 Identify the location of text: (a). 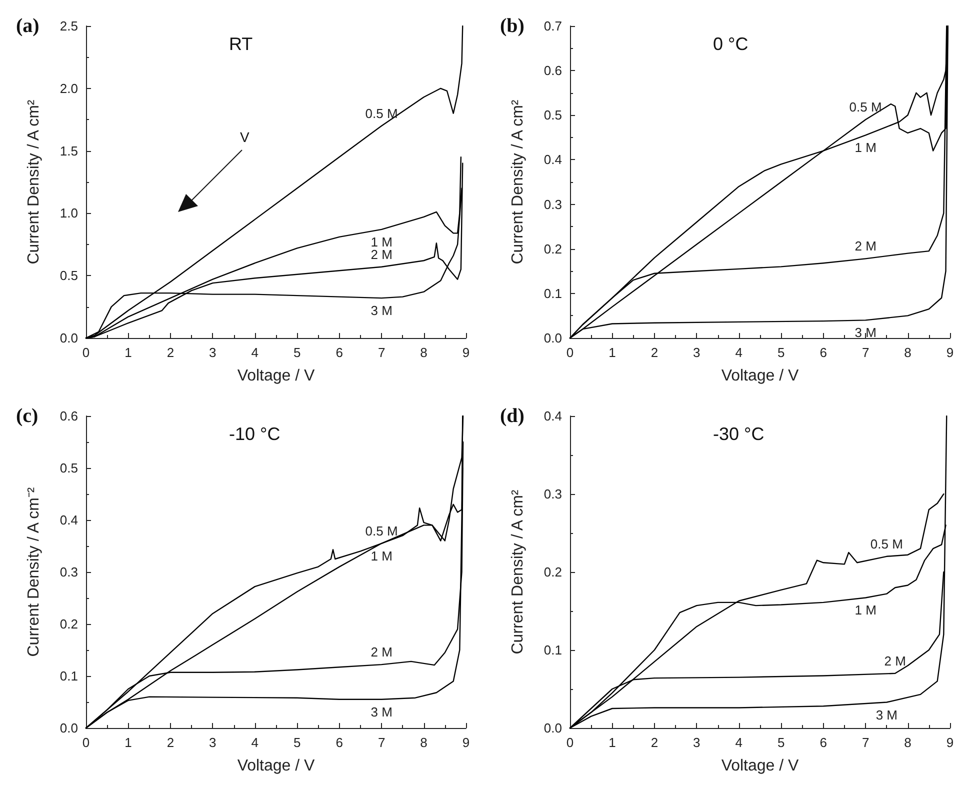
(28, 26).